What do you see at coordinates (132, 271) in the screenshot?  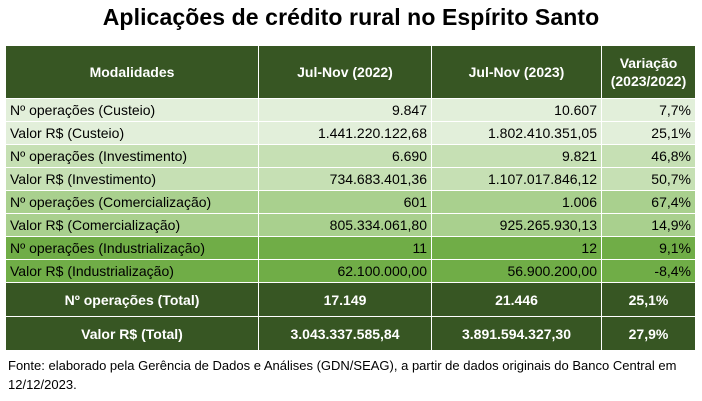 I see `row-label: Valor R$ (Industrialização)` at bounding box center [132, 271].